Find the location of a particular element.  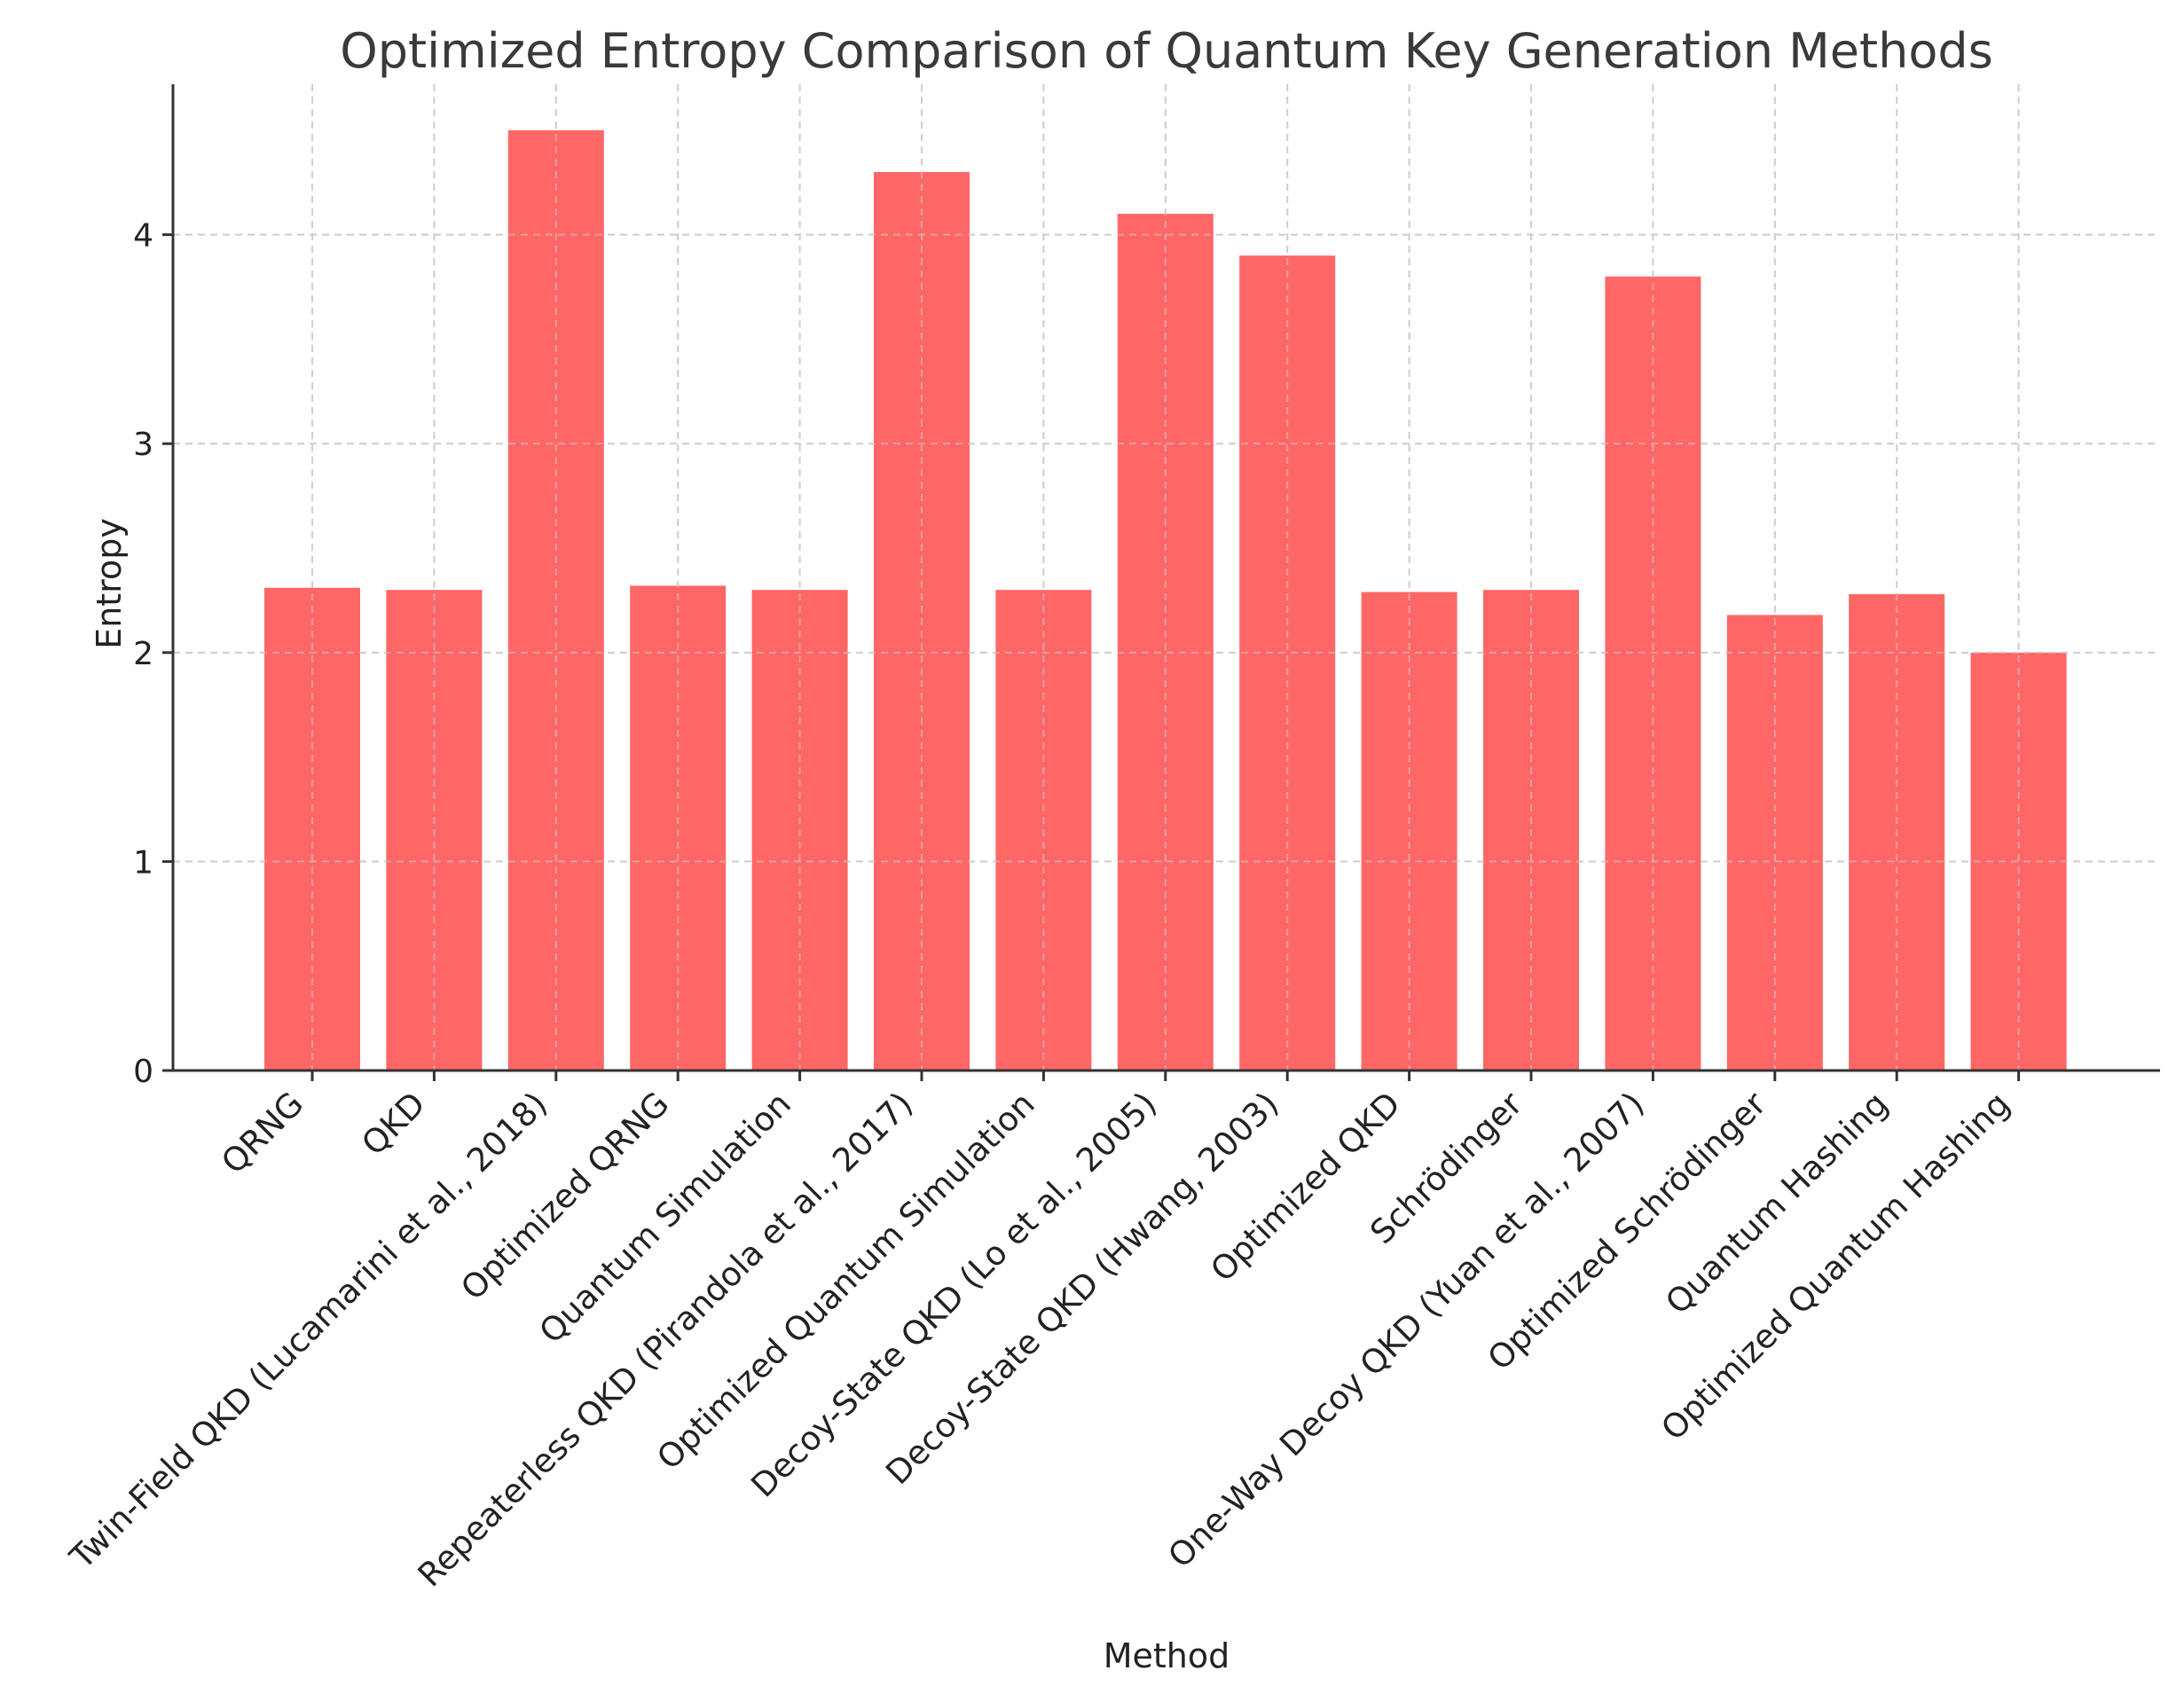

x-tick-label: Optimized QRNG is located at coordinates (564, 1196).